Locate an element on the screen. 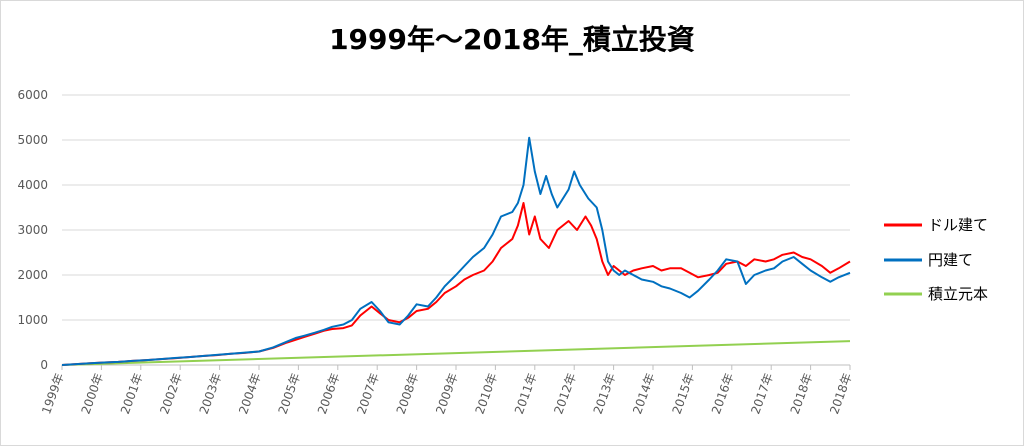  y-tick-label: 5000 is located at coordinates (32, 140).